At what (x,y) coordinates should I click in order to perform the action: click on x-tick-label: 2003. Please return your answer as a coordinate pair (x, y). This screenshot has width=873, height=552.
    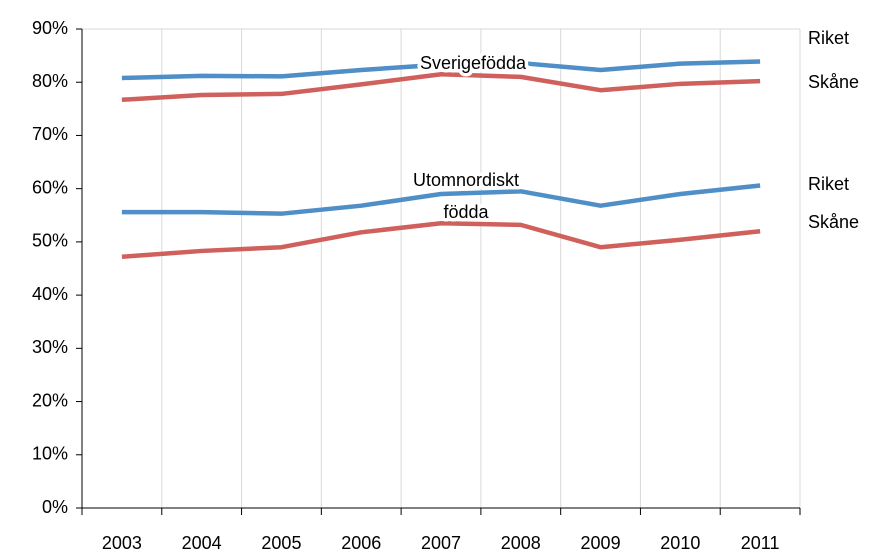
    Looking at the image, I should click on (122, 542).